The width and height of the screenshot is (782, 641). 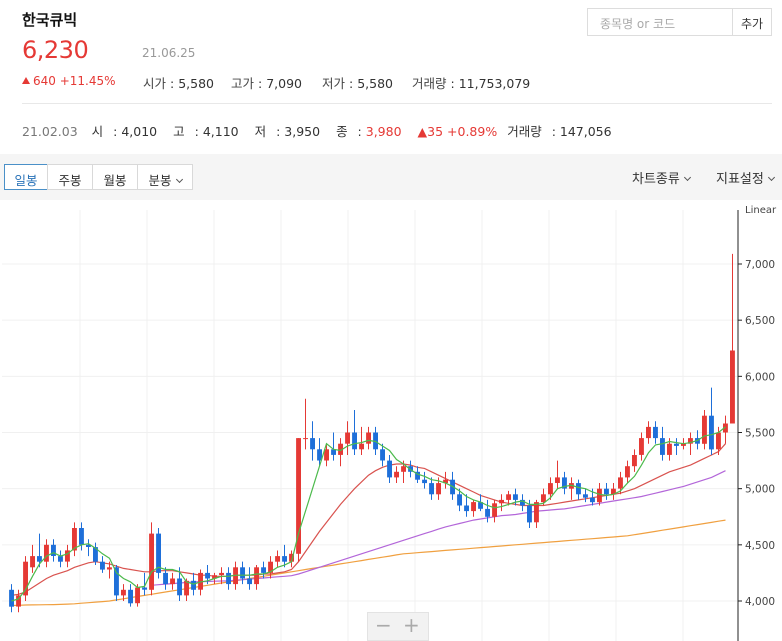 I want to click on volume-stat: 거래량 : 11,753,079, so click(x=471, y=83).